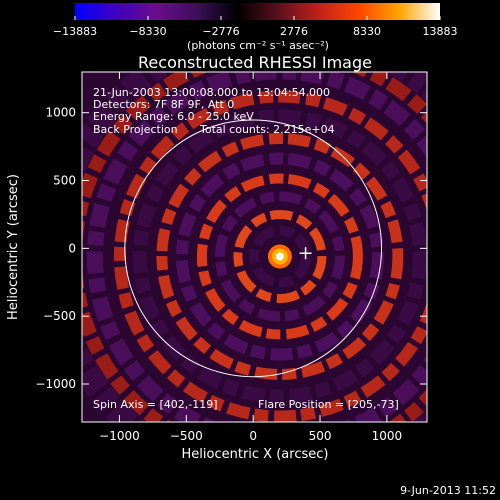 The width and height of the screenshot is (500, 500). I want to click on colorbar-tick-label: 8330, so click(367, 31).